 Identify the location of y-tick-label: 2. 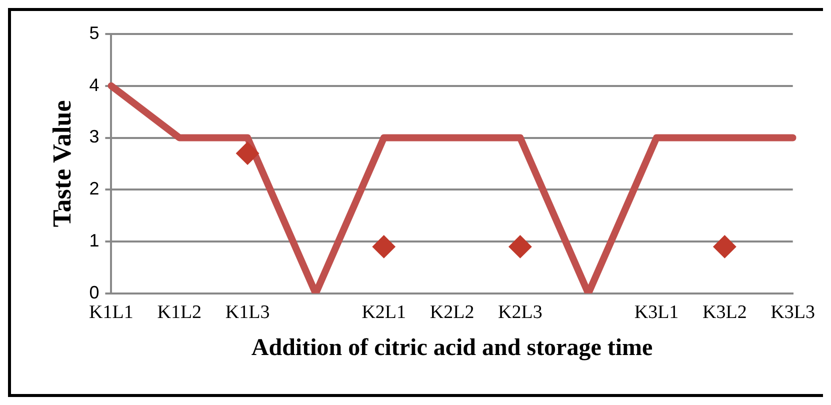
(94, 188).